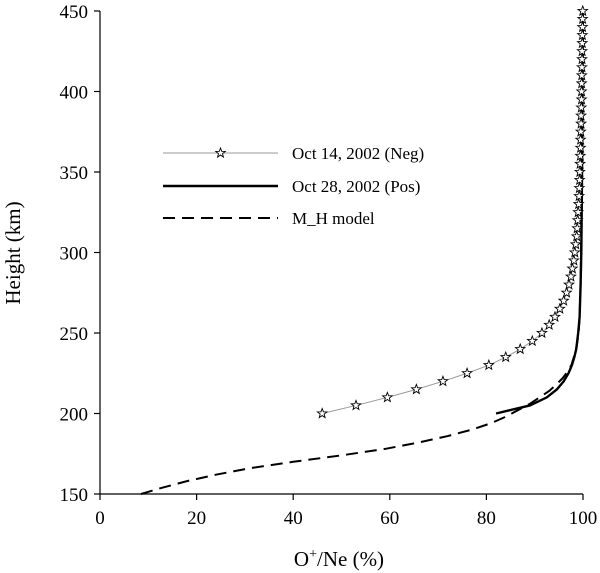 The width and height of the screenshot is (600, 573). I want to click on y-tick-label: 250, so click(74, 334).